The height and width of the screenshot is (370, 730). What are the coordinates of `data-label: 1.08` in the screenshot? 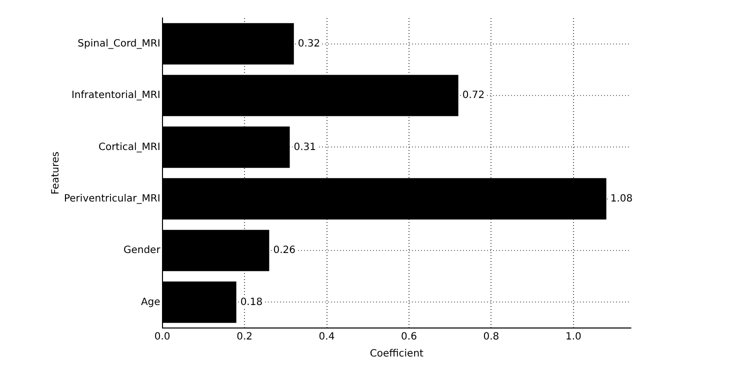 It's located at (621, 198).